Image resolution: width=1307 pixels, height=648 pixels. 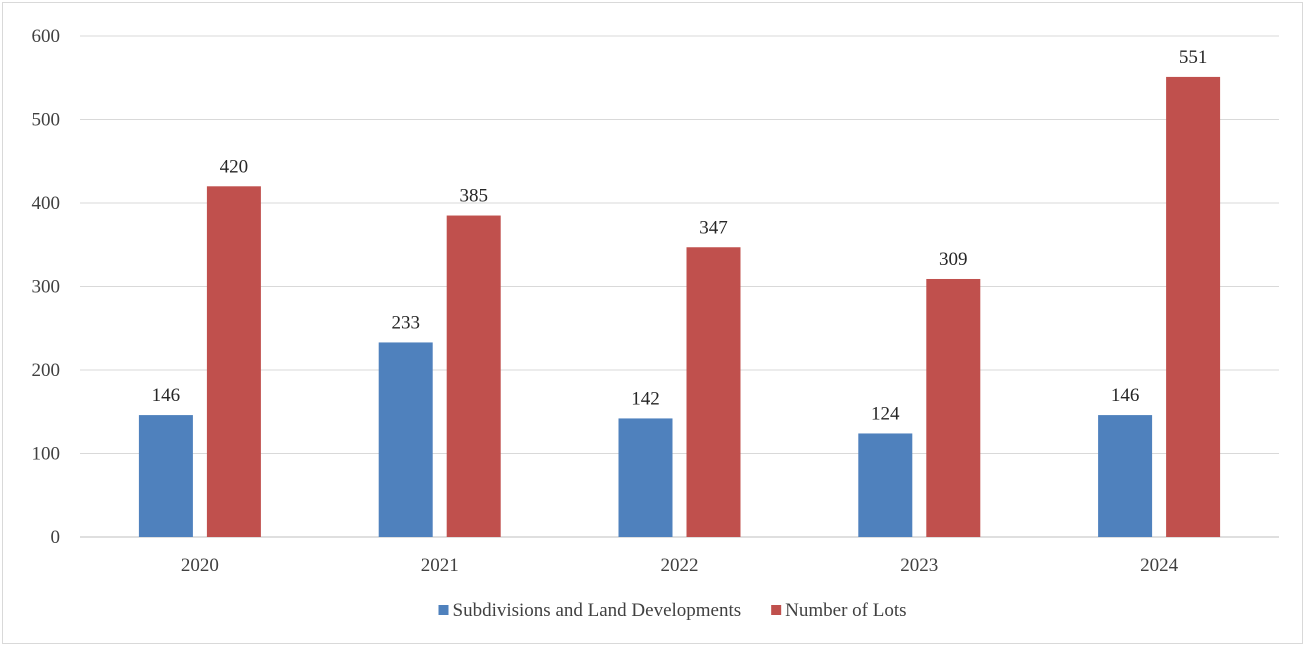 What do you see at coordinates (845, 610) in the screenshot?
I see `legend-label: Number of Lots` at bounding box center [845, 610].